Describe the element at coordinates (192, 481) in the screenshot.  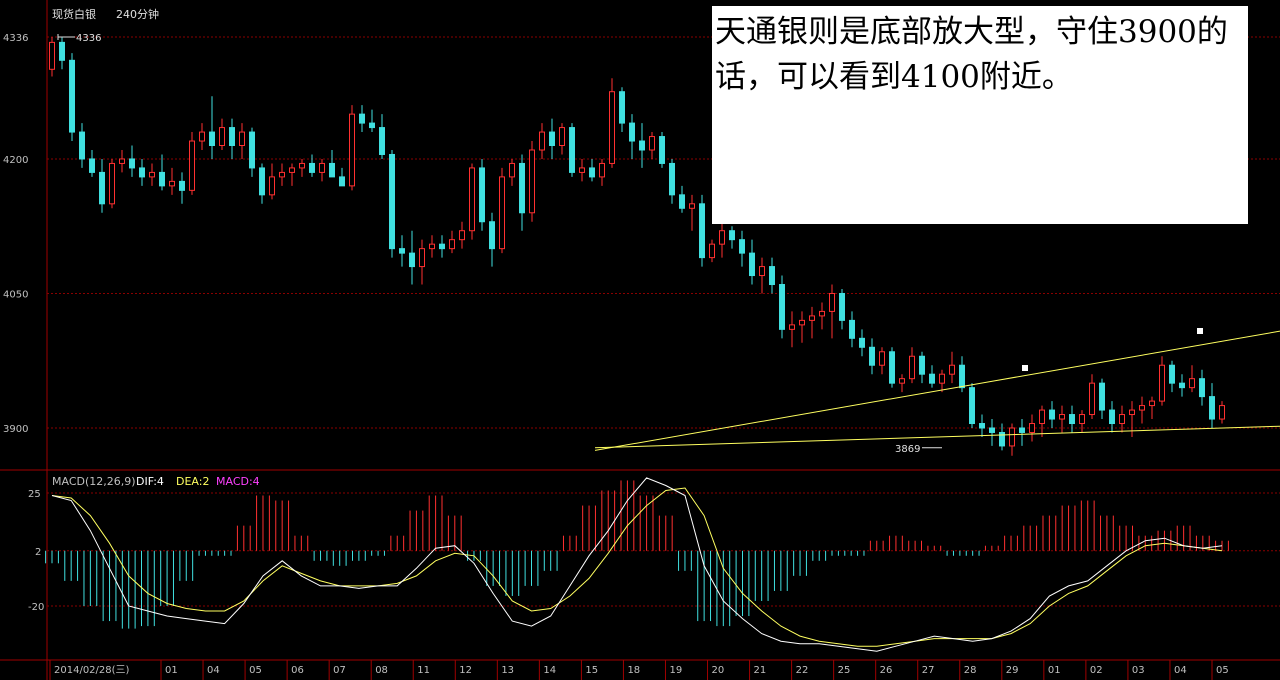
I see `macd-legend-item: DEA:2` at that location.